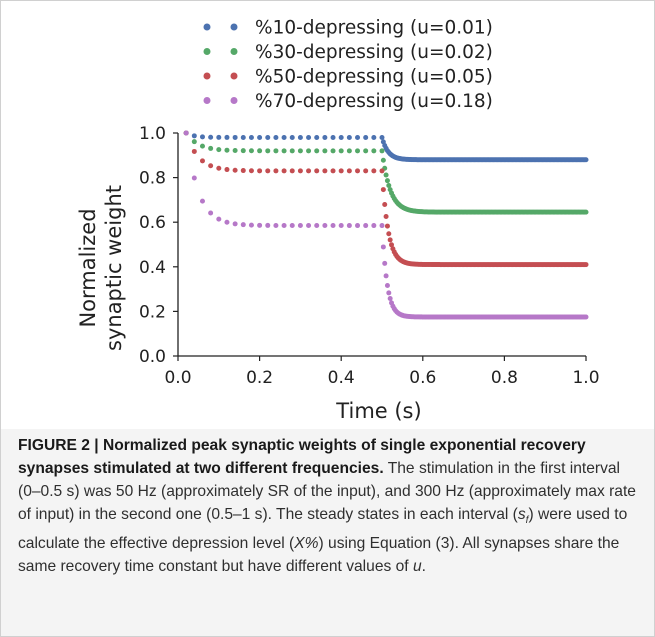 The width and height of the screenshot is (655, 637). Describe the element at coordinates (152, 134) in the screenshot. I see `y-tick-label: 1.0` at that location.